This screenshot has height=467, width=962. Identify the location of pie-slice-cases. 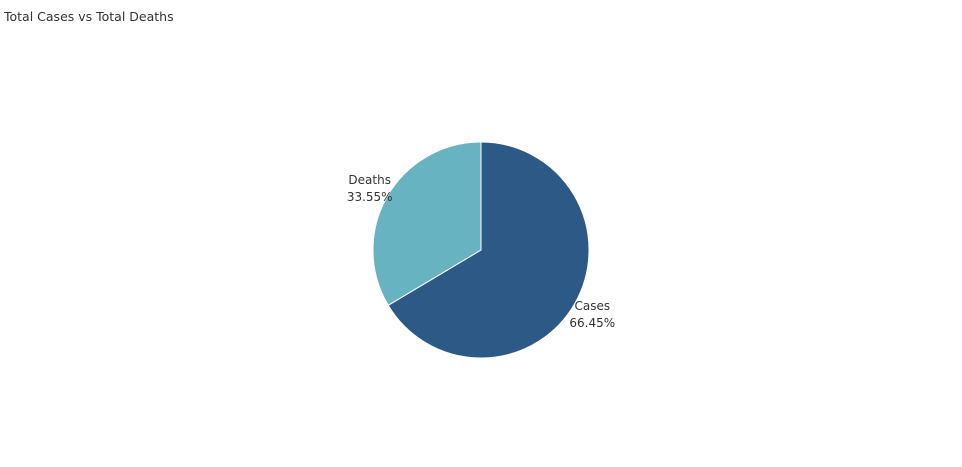
(488, 250).